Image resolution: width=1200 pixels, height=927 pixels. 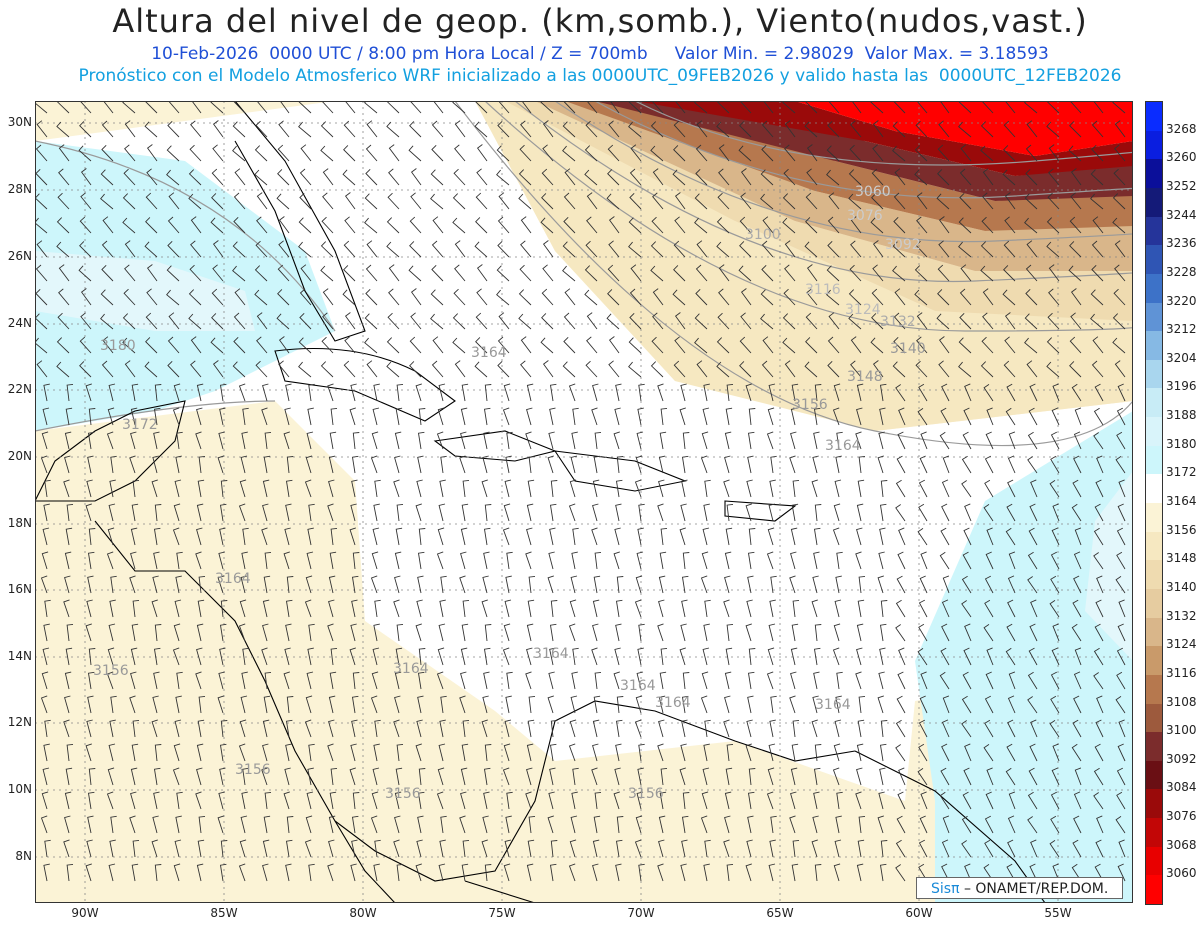 What do you see at coordinates (1181, 357) in the screenshot?
I see `color-scale-level-label: 3204` at bounding box center [1181, 357].